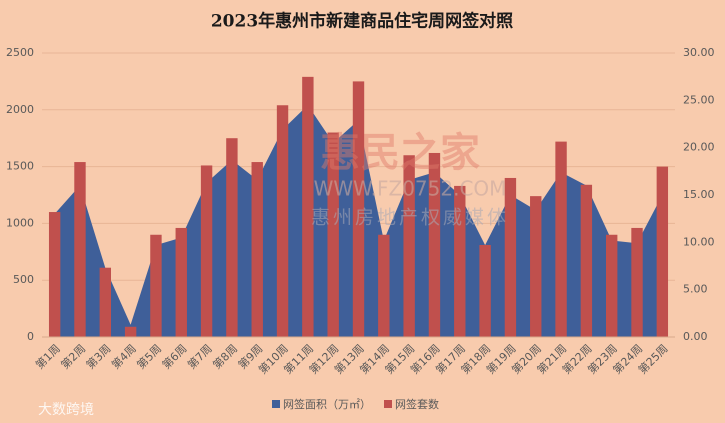  I want to click on y2-tick-label: 10.00, so click(699, 241).